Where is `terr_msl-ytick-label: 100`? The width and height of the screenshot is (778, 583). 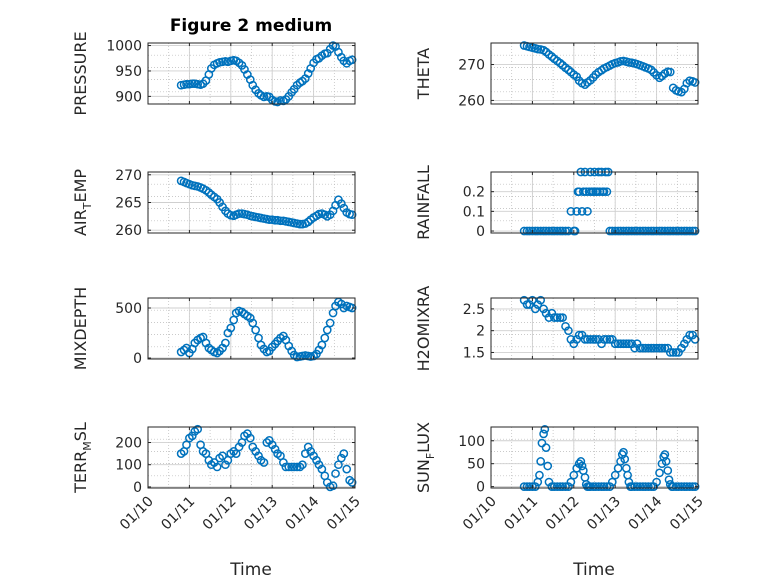
terr_msl-ytick-label: 100 is located at coordinates (128, 466).